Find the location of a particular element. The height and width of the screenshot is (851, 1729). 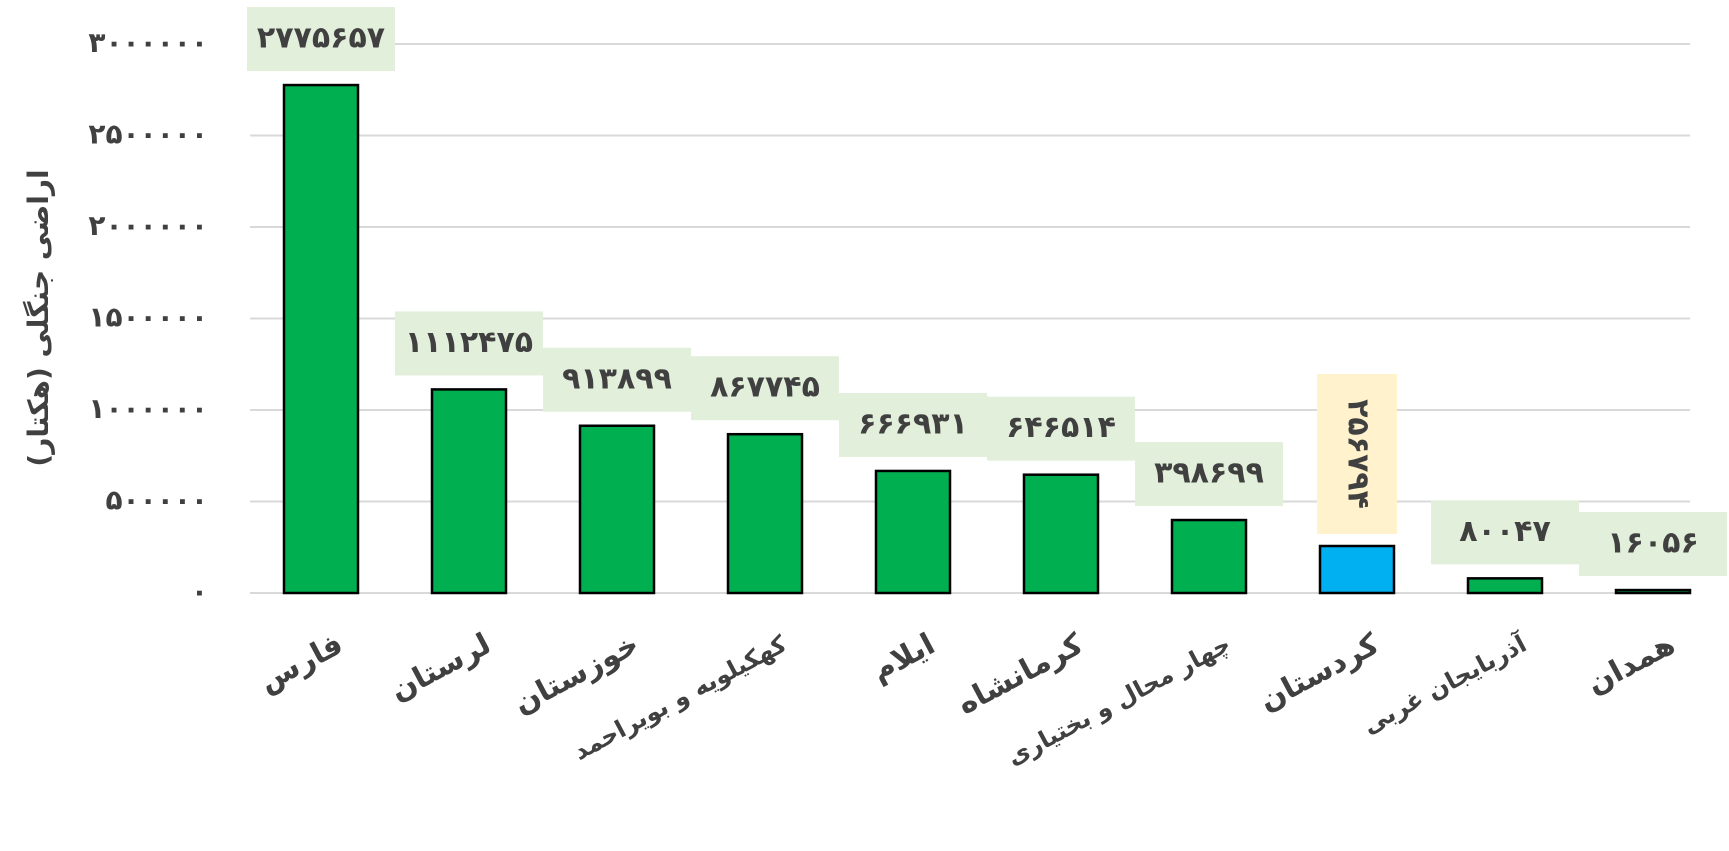

data-label: ۶۴۶۵۱۴ is located at coordinates (1061, 427).